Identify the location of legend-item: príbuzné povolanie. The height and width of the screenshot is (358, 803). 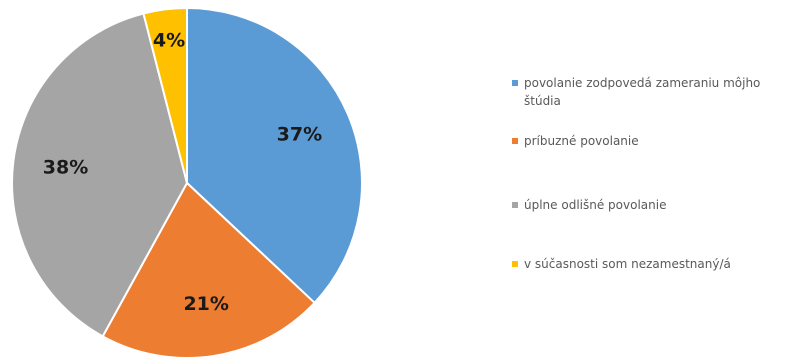
(654, 141).